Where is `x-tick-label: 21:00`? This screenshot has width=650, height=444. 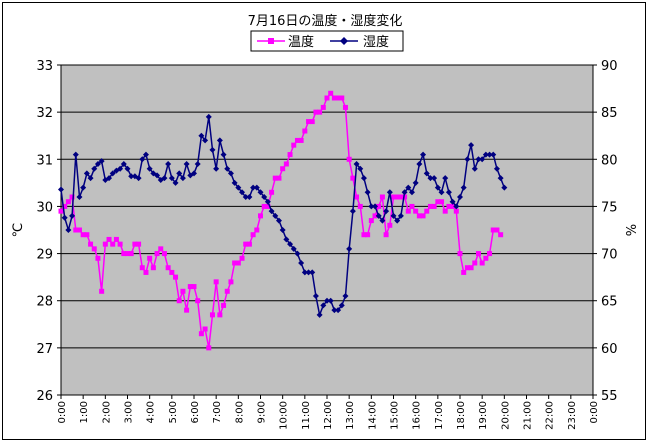 x-tick-label: 21:00 is located at coordinates (528, 415).